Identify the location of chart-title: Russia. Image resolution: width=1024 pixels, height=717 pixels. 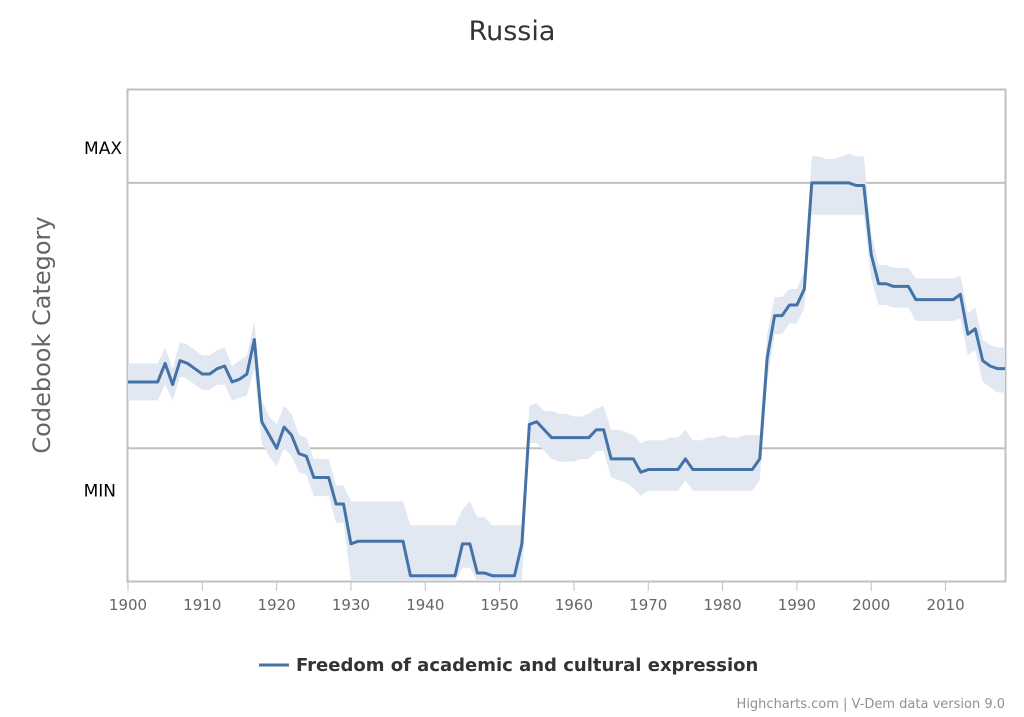
(512, 31).